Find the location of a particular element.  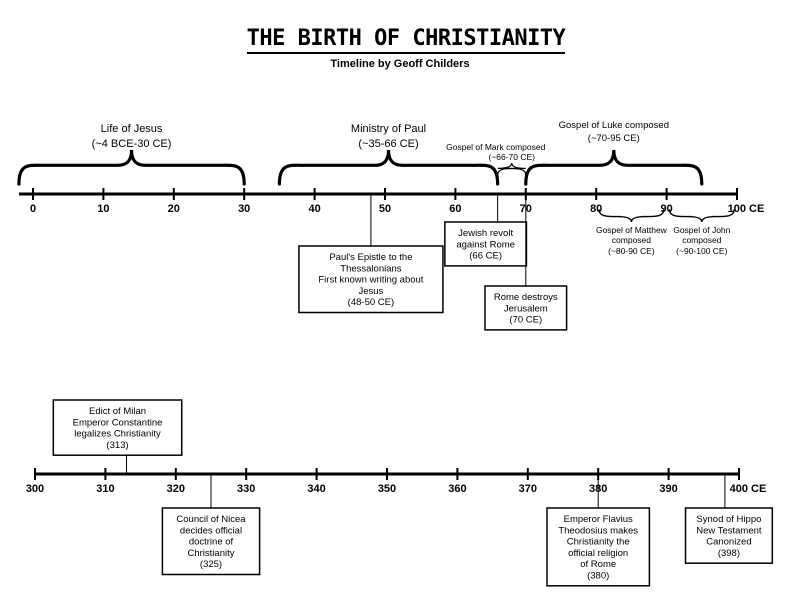

timeline-1-tick-label: 100 CE is located at coordinates (746, 209).